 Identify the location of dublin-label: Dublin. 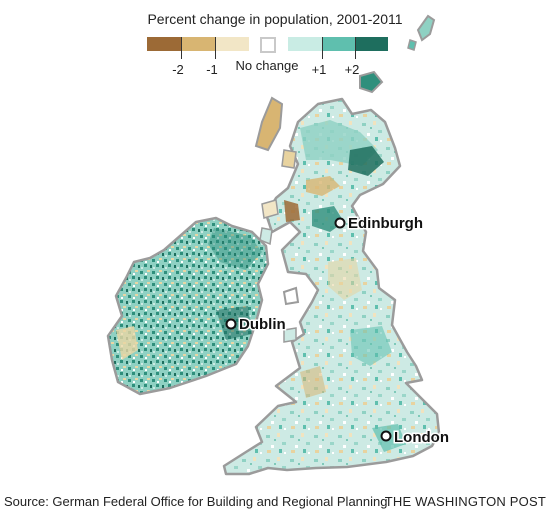
(262, 324).